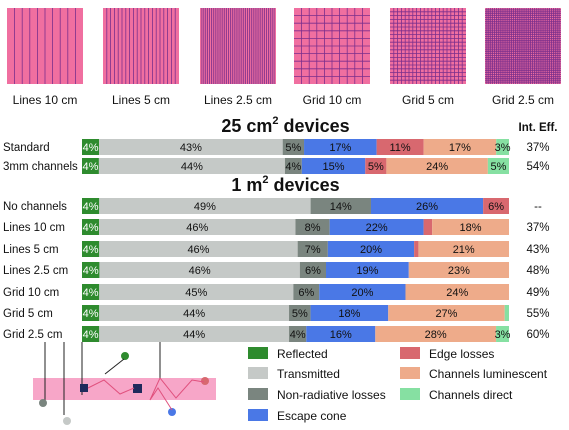 The image size is (569, 430). I want to click on data-label: 20%, so click(362, 293).